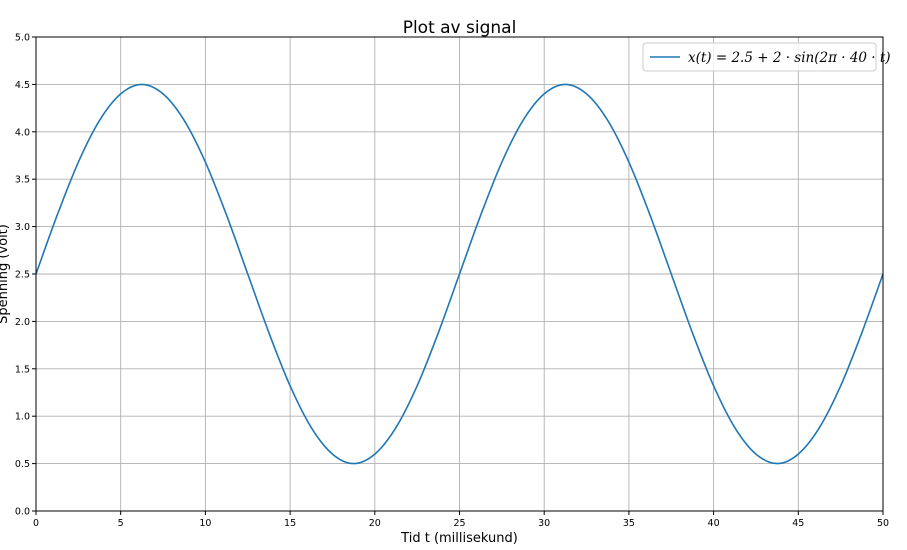  What do you see at coordinates (883, 523) in the screenshot?
I see `x-tick-label: 50` at bounding box center [883, 523].